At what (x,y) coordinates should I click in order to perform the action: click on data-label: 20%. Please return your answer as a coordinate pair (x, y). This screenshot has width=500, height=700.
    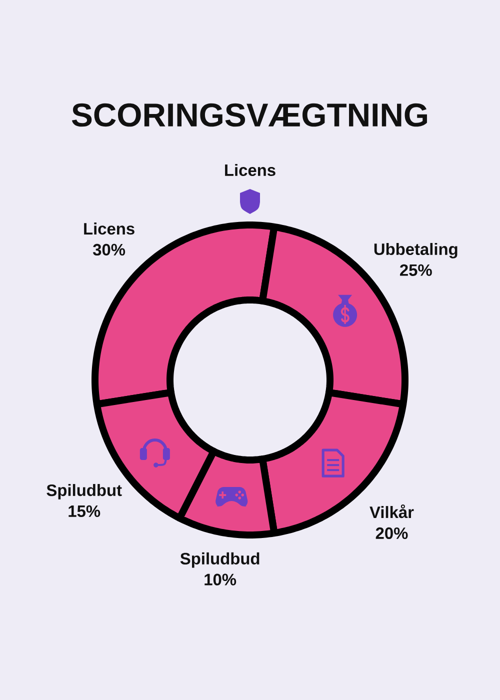
    Looking at the image, I should click on (392, 533).